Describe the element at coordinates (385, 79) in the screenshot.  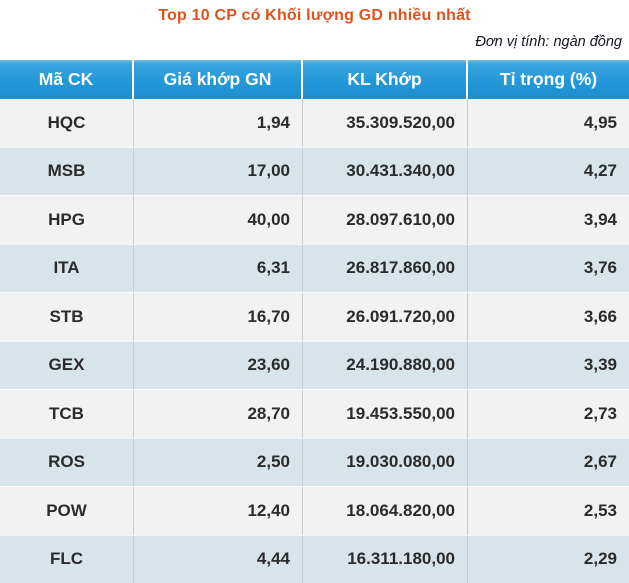
I see `column-header-kl-khop: KL Khớp` at that location.